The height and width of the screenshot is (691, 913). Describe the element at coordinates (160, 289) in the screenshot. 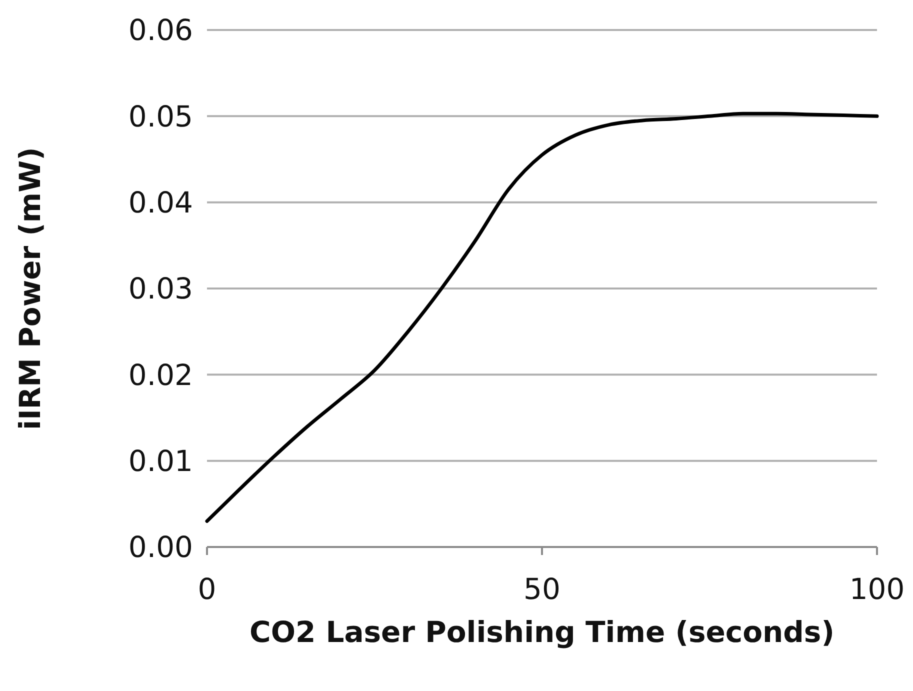

I see `y-tick-label: 0.03` at that location.